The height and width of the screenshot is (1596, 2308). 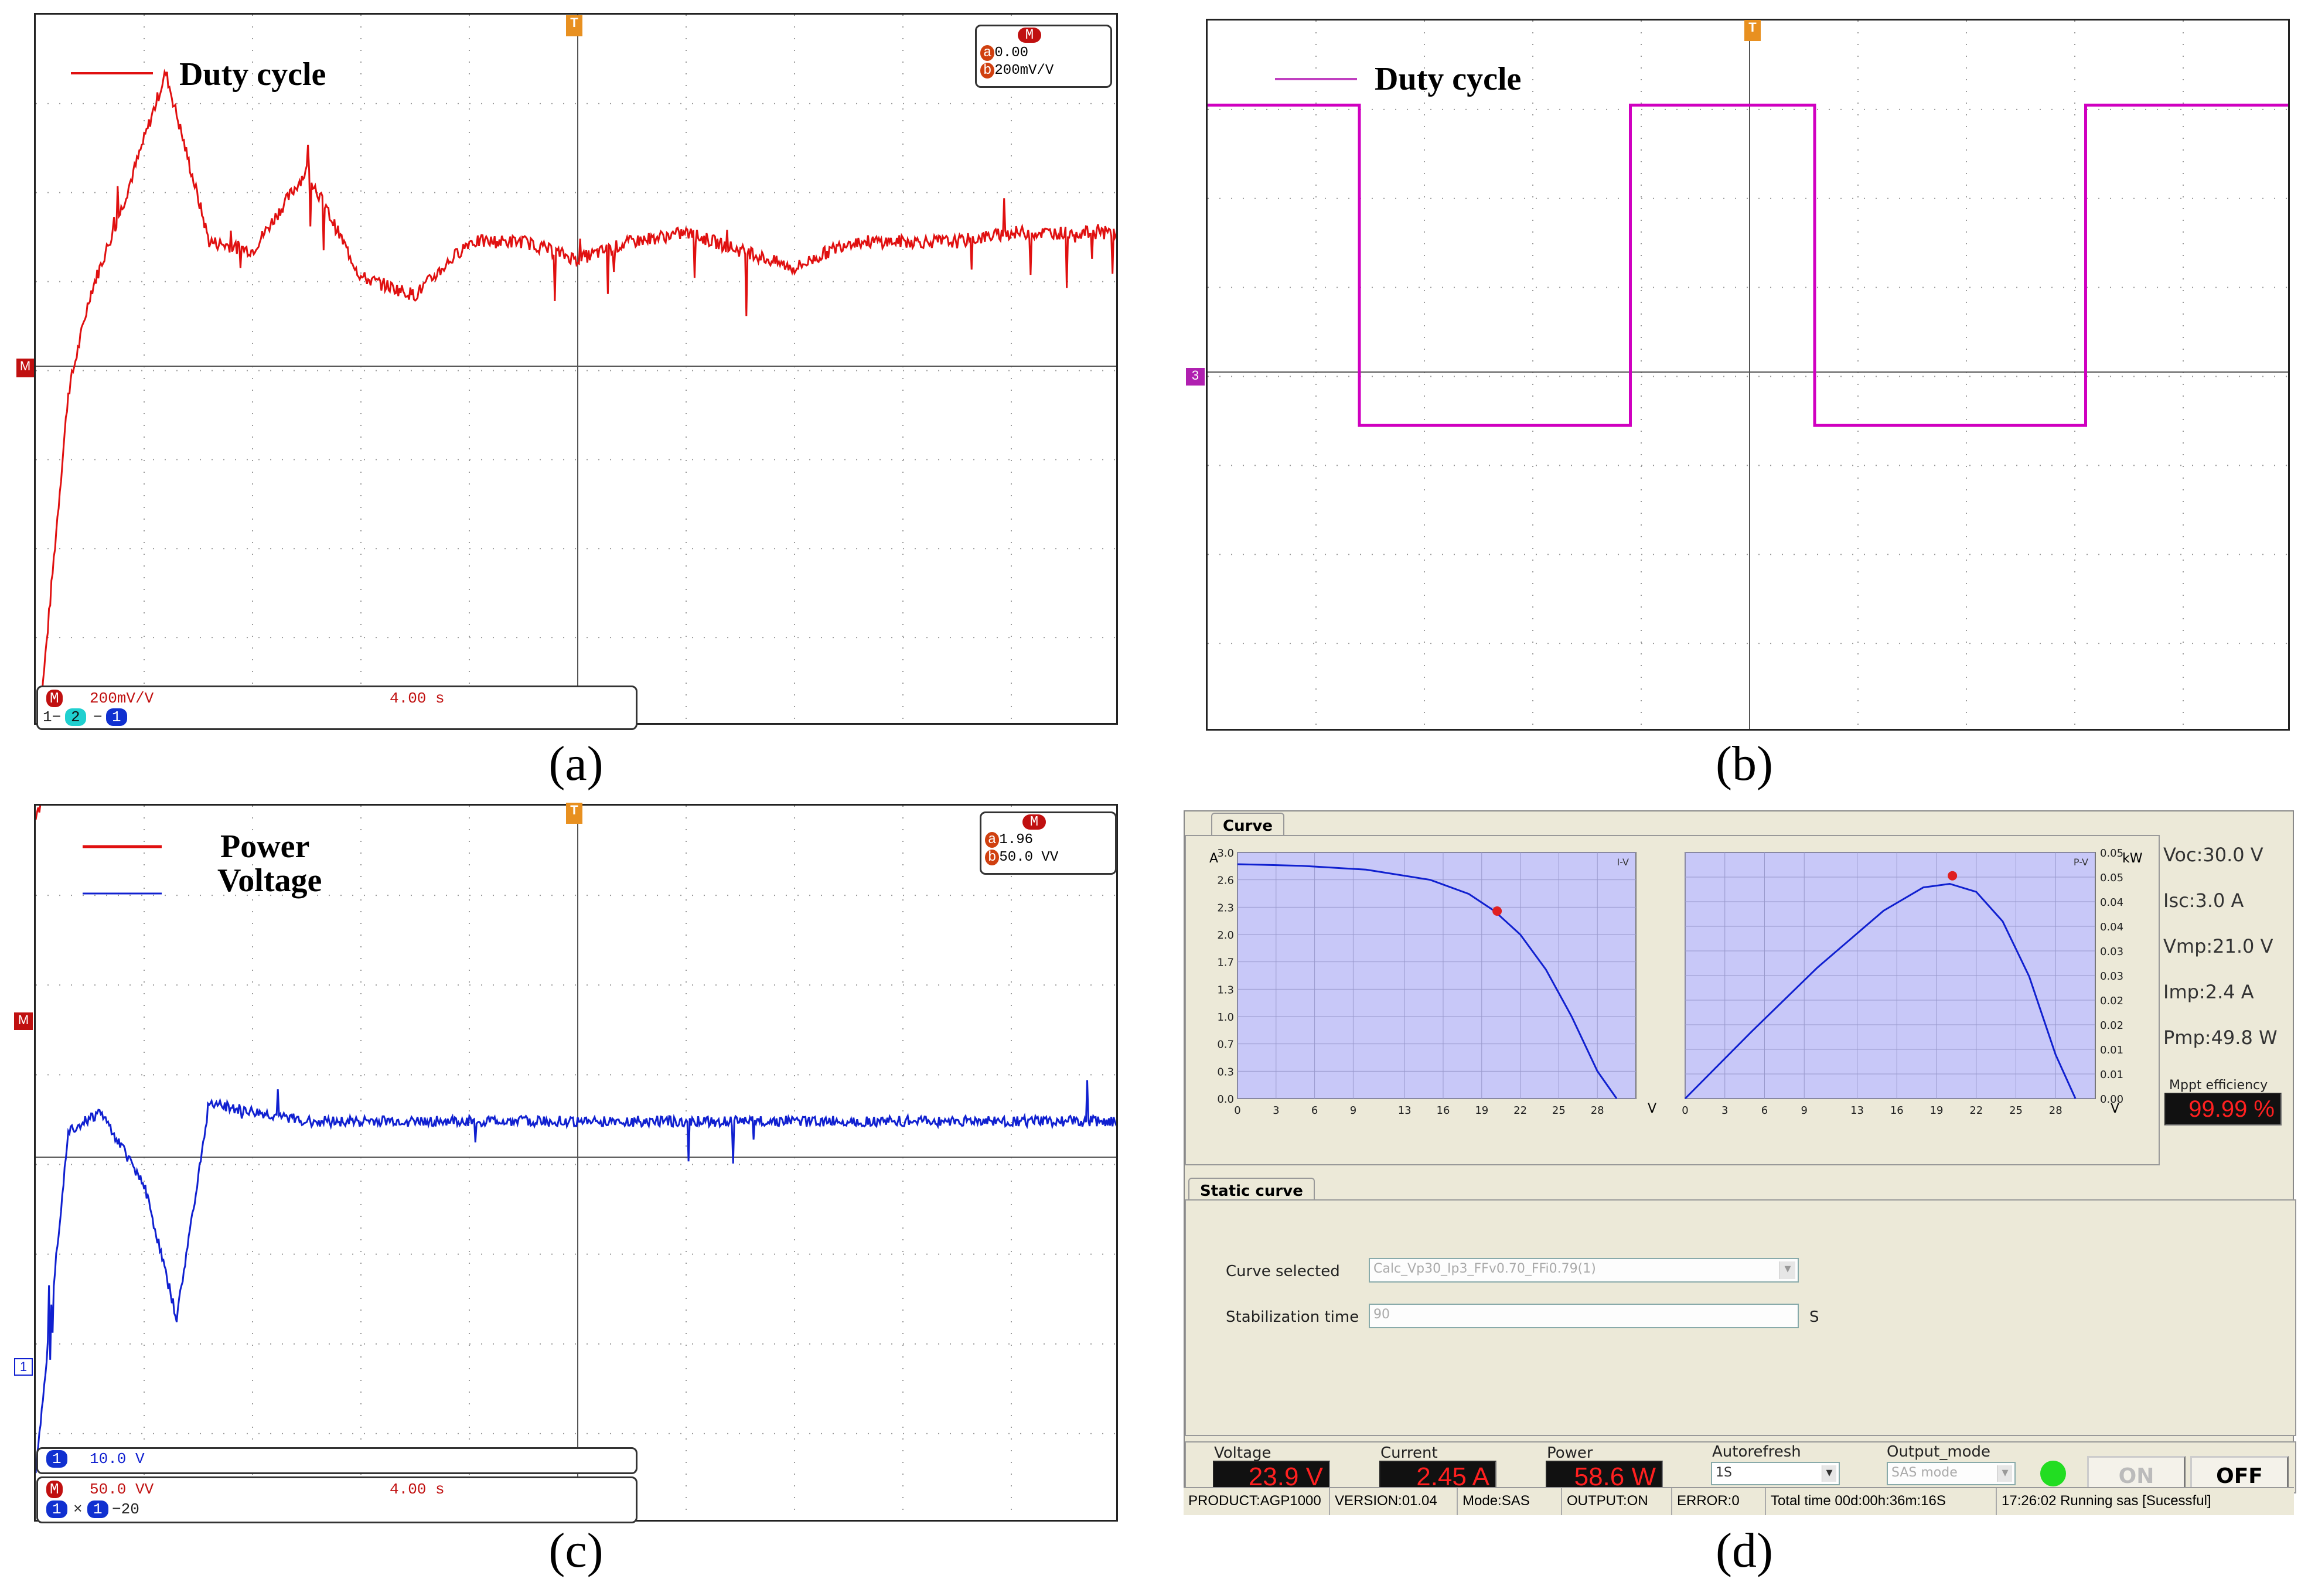 What do you see at coordinates (116, 717) in the screenshot?
I see `scope-a-footer-ch1: 1` at bounding box center [116, 717].